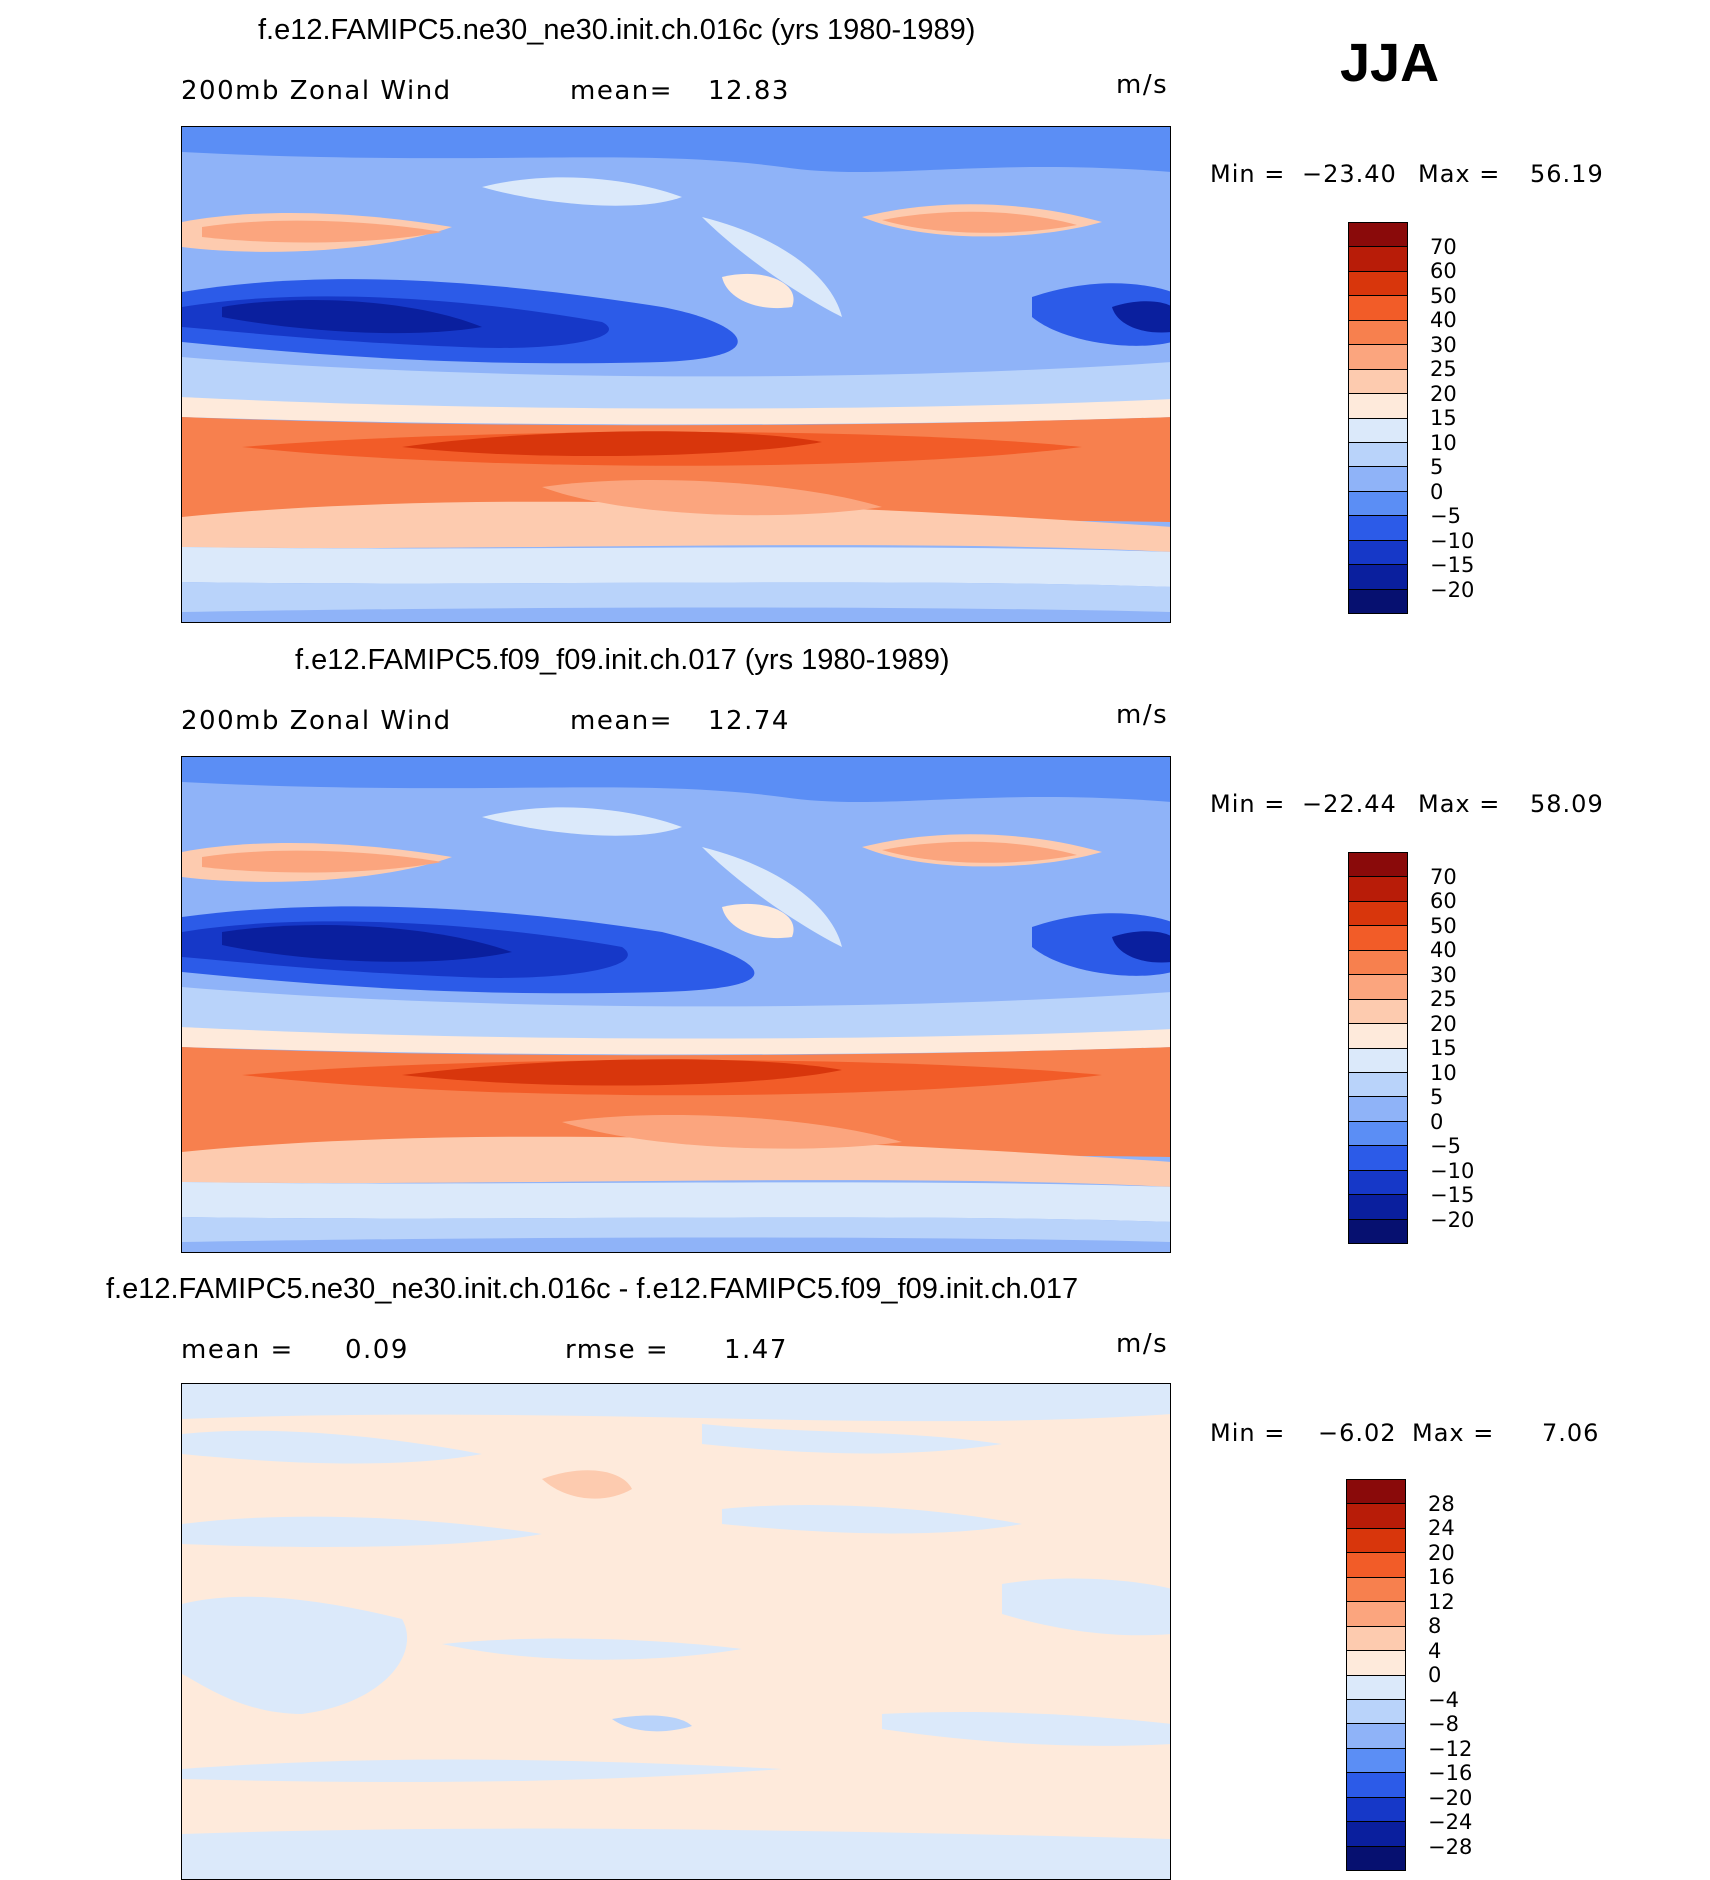 The height and width of the screenshot is (1880, 1710). Describe the element at coordinates (1435, 1626) in the screenshot. I see `colorbar-tick-label: 8` at that location.